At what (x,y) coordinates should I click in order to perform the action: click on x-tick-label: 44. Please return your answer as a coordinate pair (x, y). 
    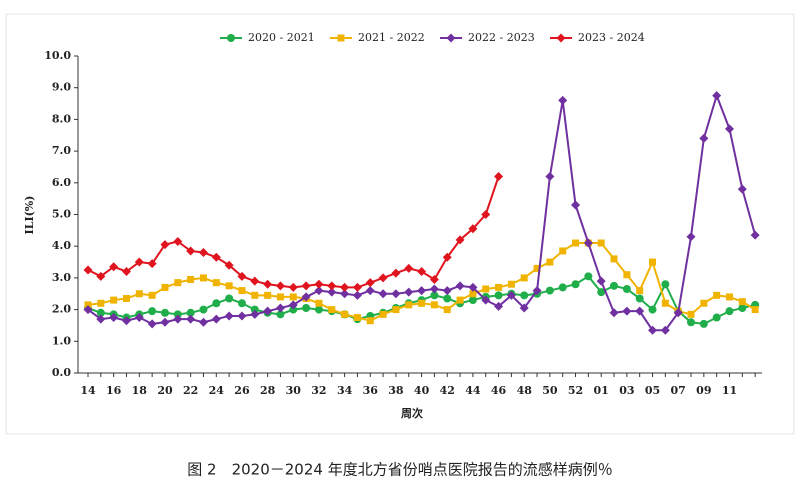
    Looking at the image, I should click on (473, 390).